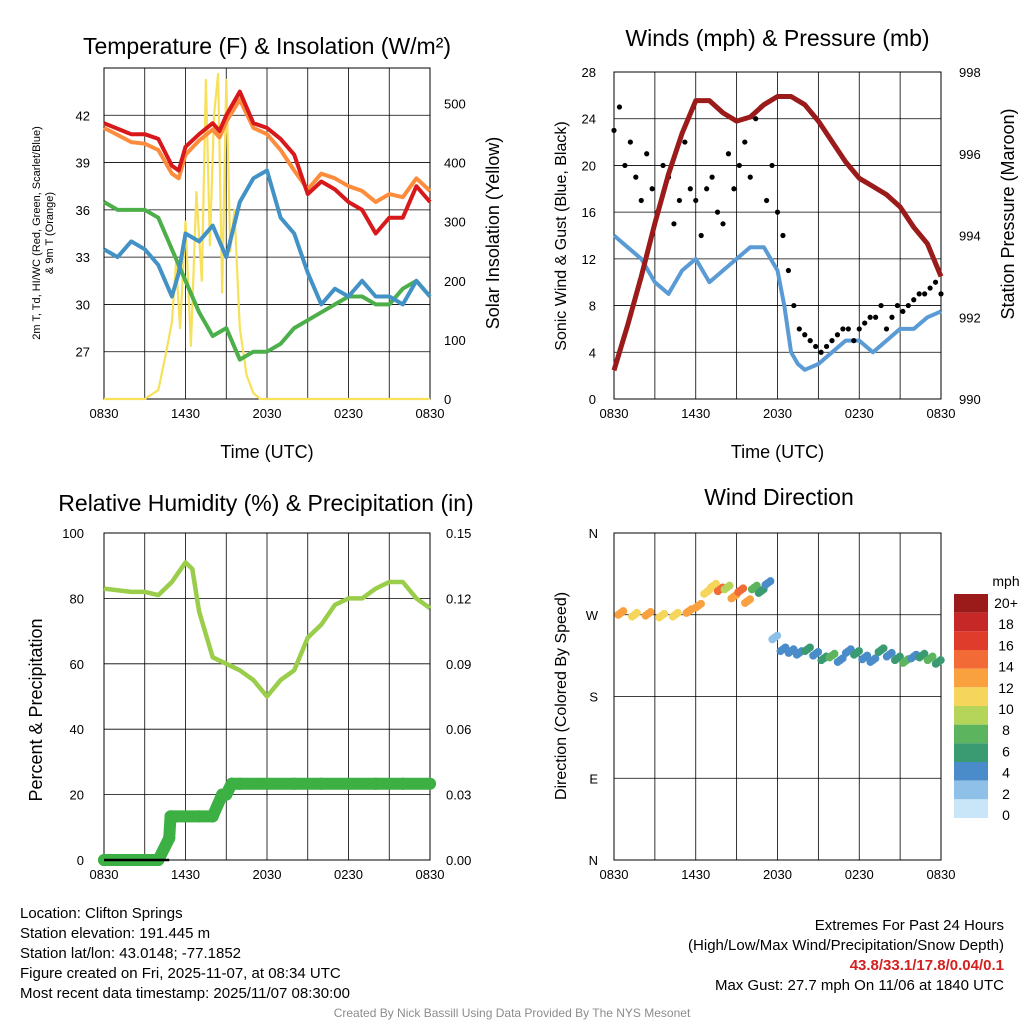 The height and width of the screenshot is (1024, 1024). I want to click on series-line-pressure, so click(777, 233).